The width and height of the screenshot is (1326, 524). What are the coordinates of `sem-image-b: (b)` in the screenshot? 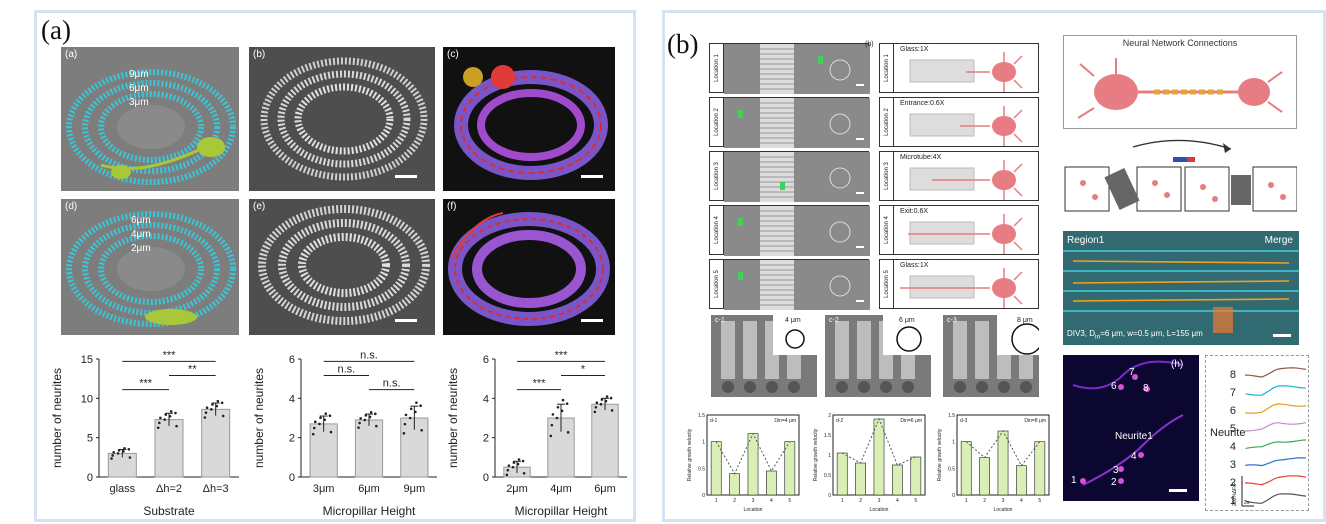 It's located at (342, 119).